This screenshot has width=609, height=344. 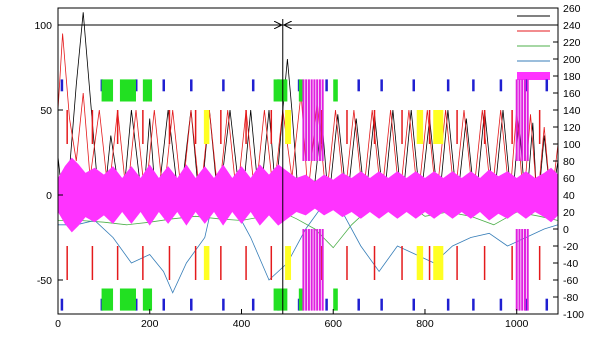 What do you see at coordinates (58, 324) in the screenshot?
I see `x-tick-label: 0` at bounding box center [58, 324].